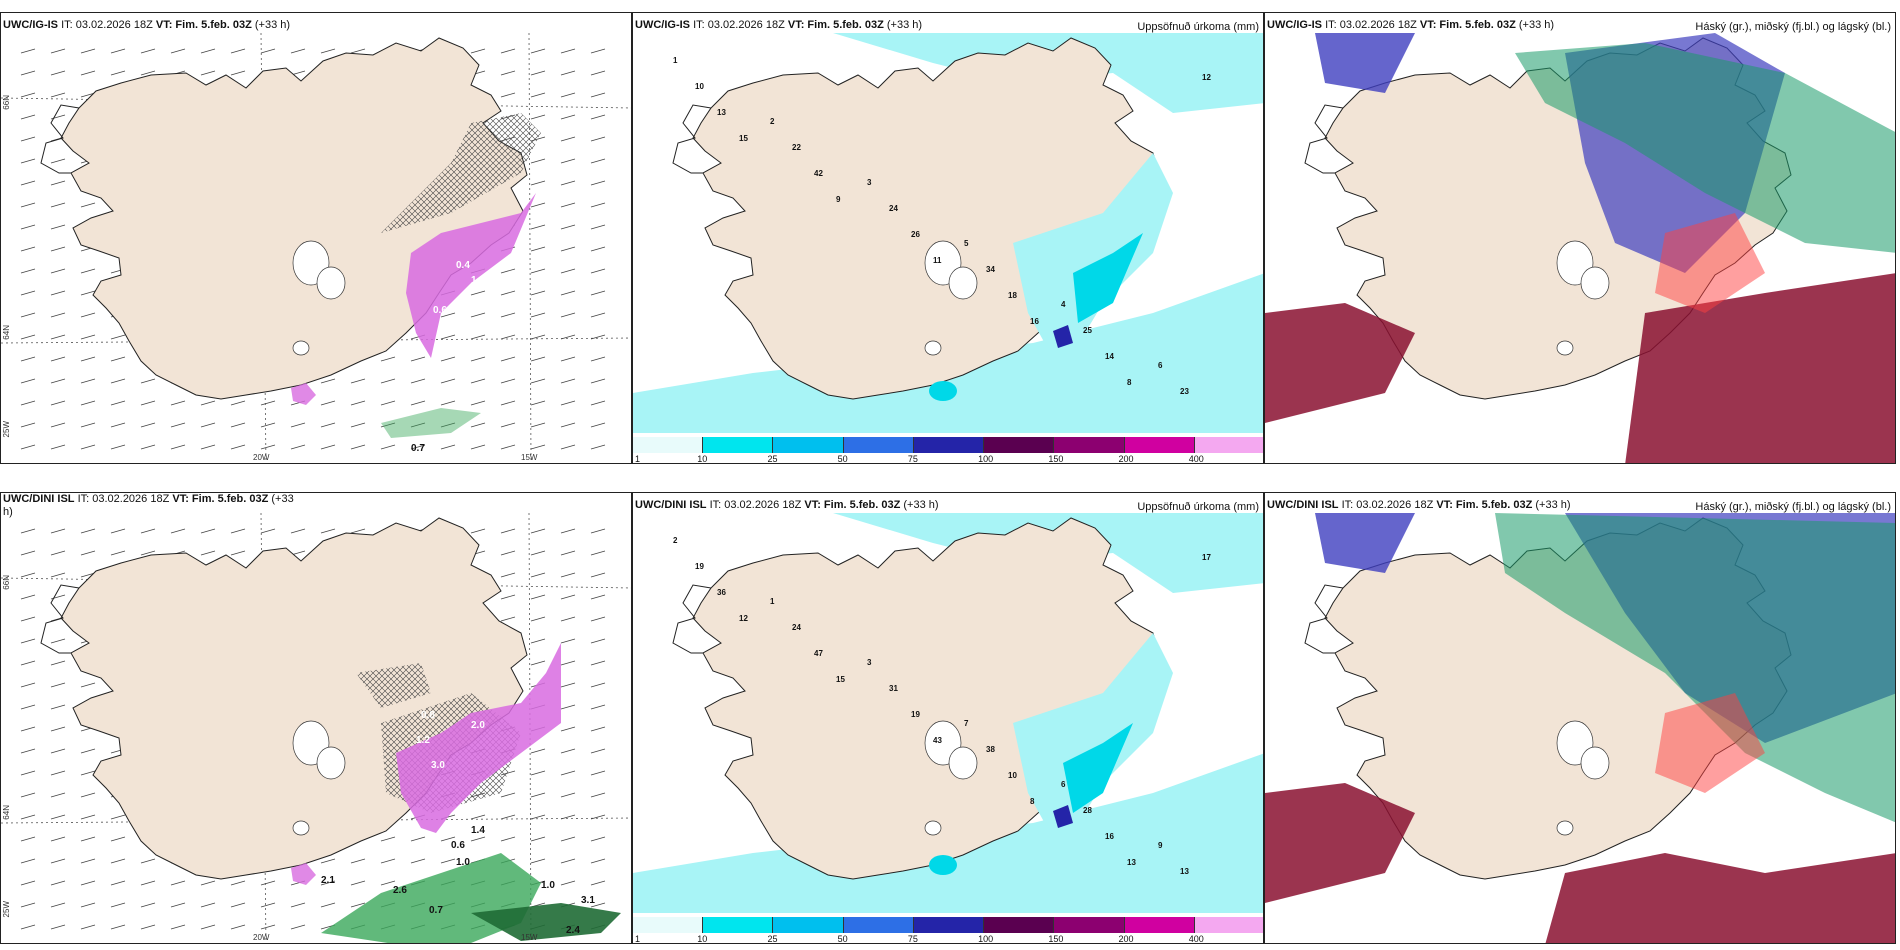 Image resolution: width=1900 pixels, height=950 pixels. What do you see at coordinates (1196, 939) in the screenshot?
I see `legend-label: 400` at bounding box center [1196, 939].